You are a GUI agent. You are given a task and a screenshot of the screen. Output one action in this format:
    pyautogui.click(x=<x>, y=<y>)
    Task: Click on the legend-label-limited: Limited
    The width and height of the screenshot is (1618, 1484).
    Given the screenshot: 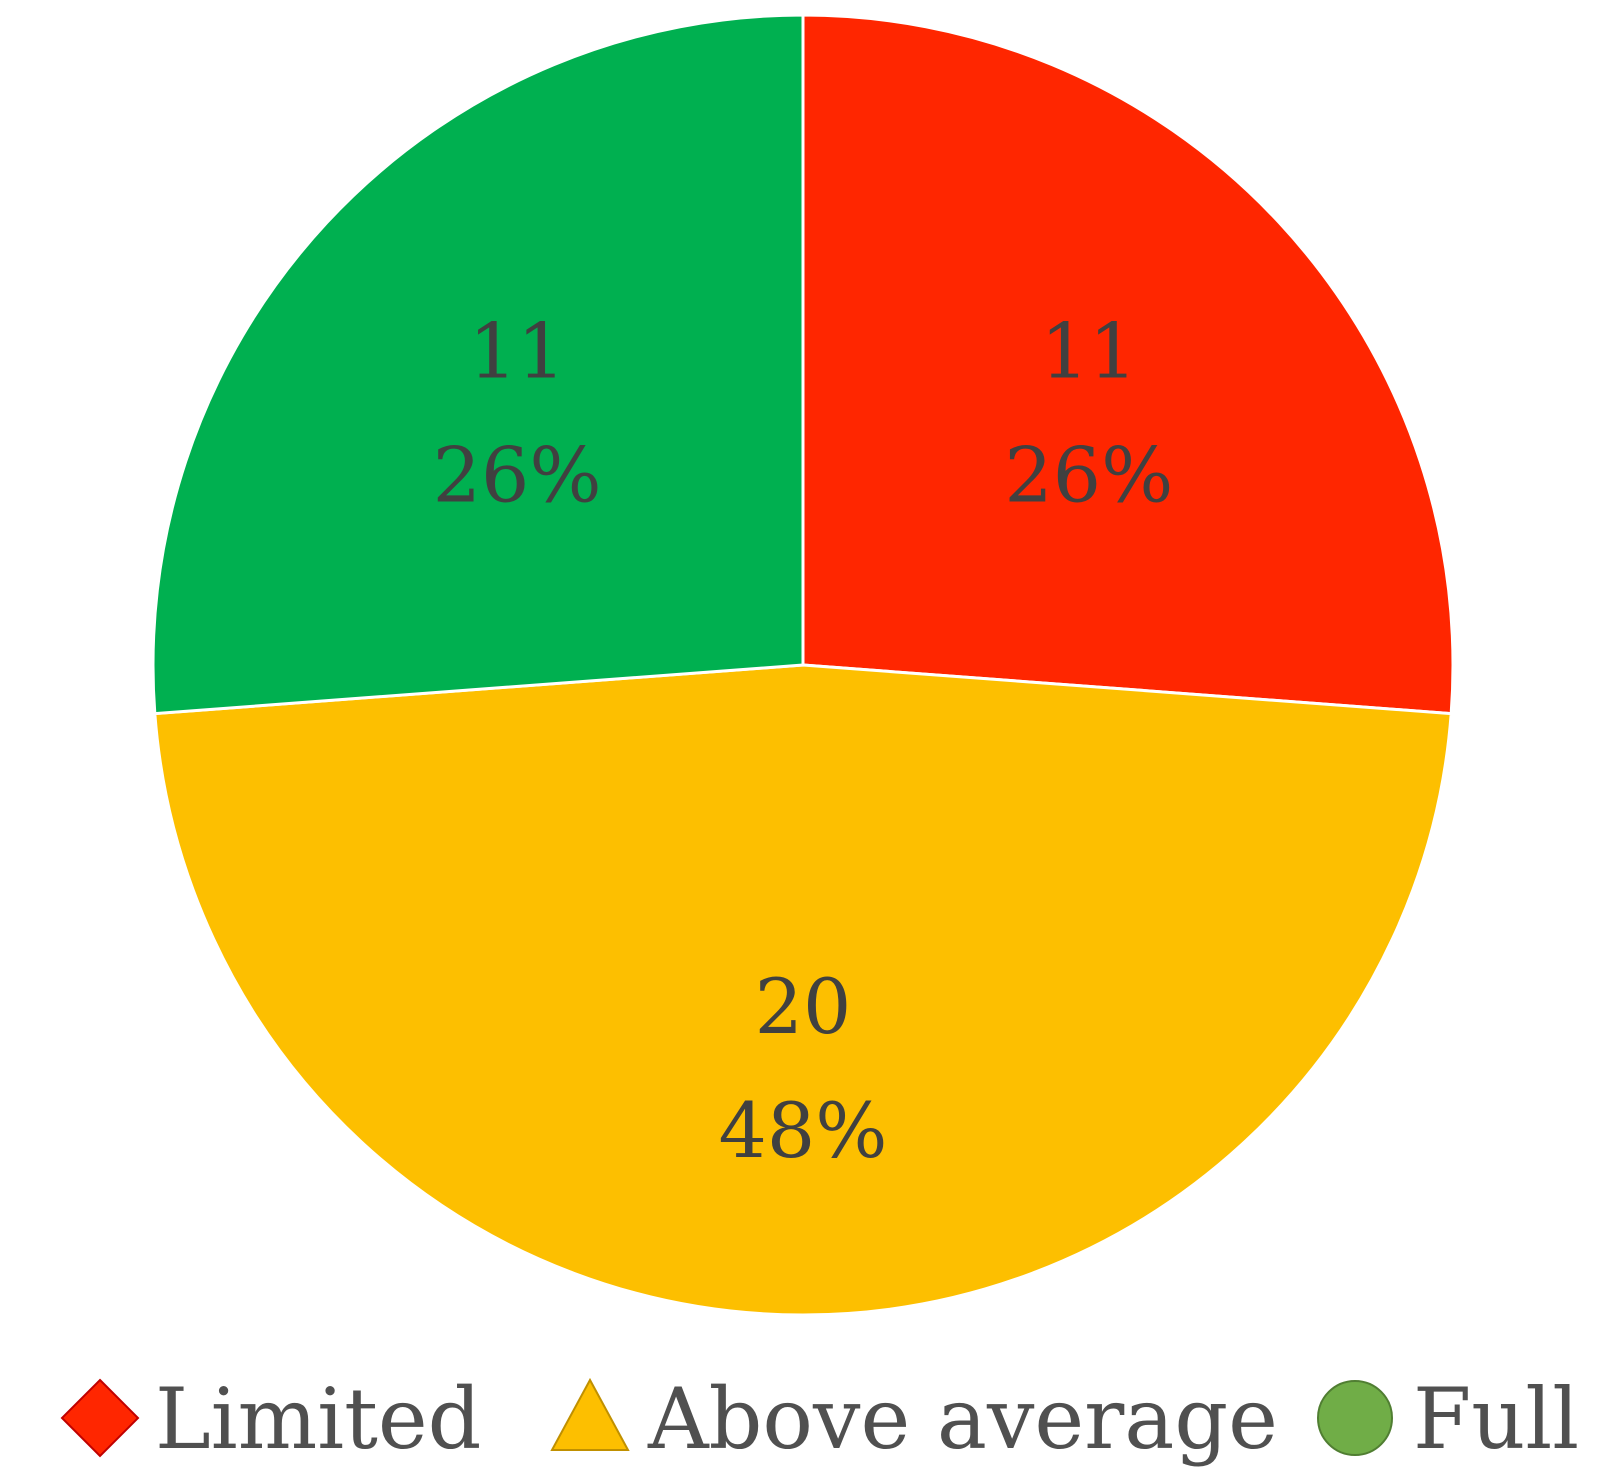 What is the action you would take?
    pyautogui.click(x=318, y=1419)
    